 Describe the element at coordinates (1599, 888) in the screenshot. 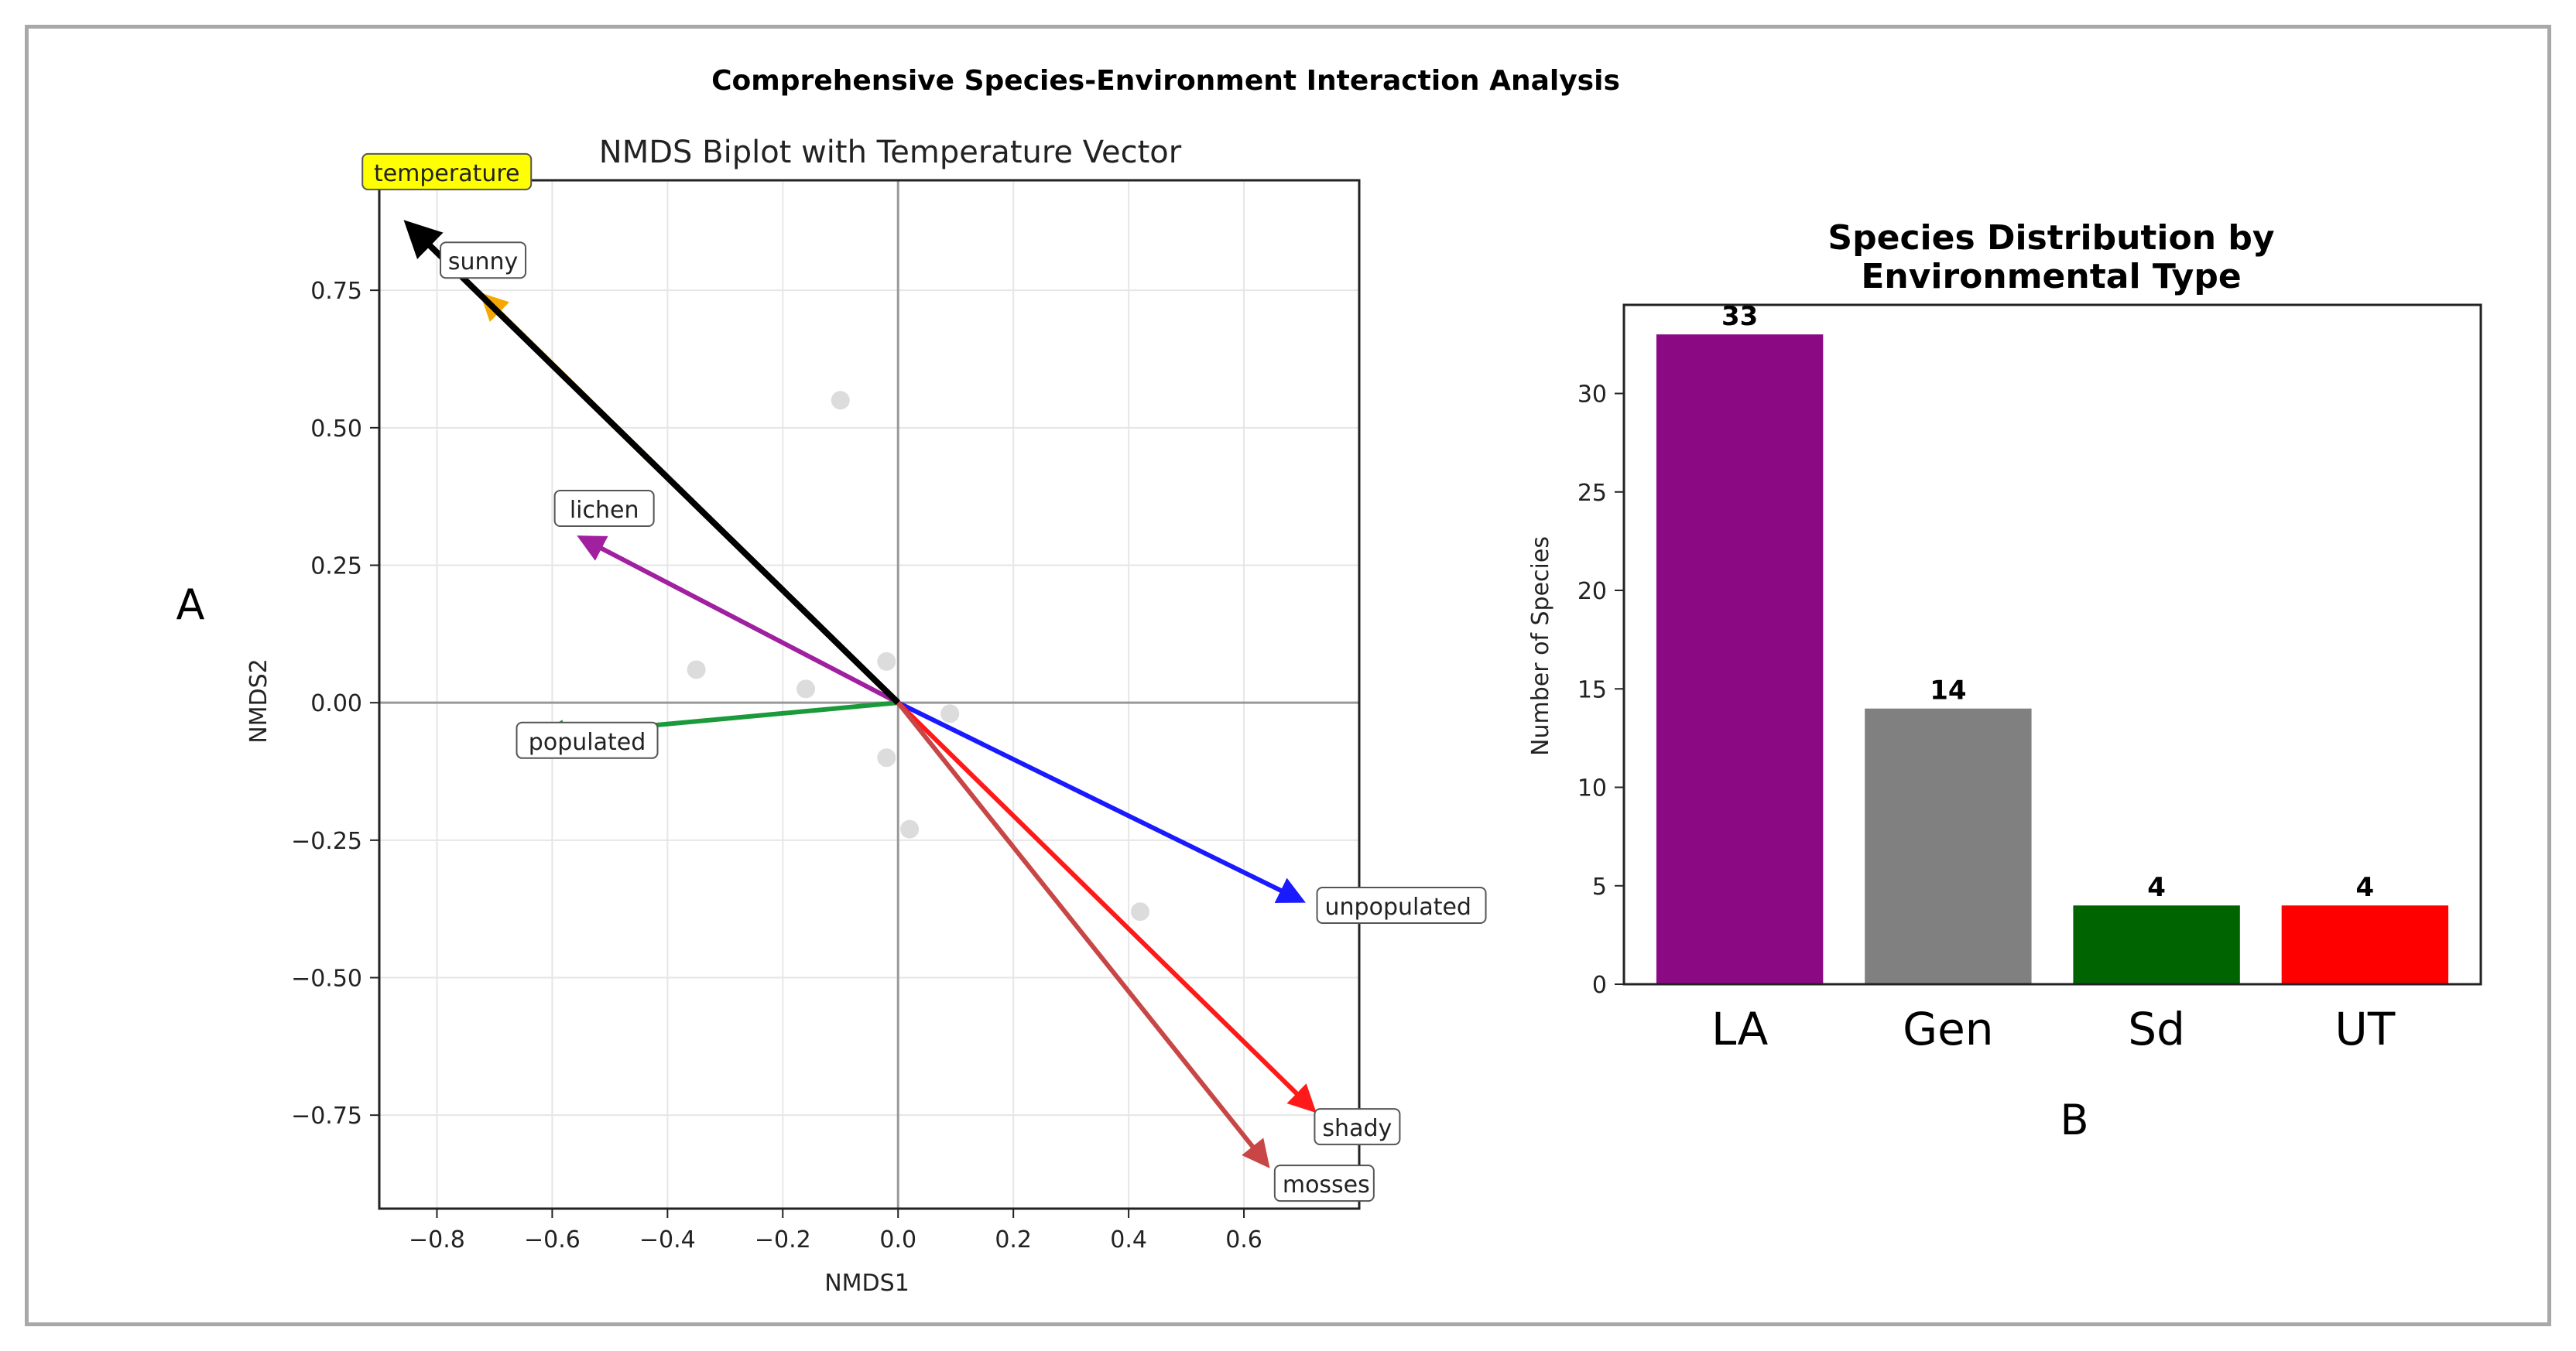

I see `bar-y-tick-label: 5` at that location.